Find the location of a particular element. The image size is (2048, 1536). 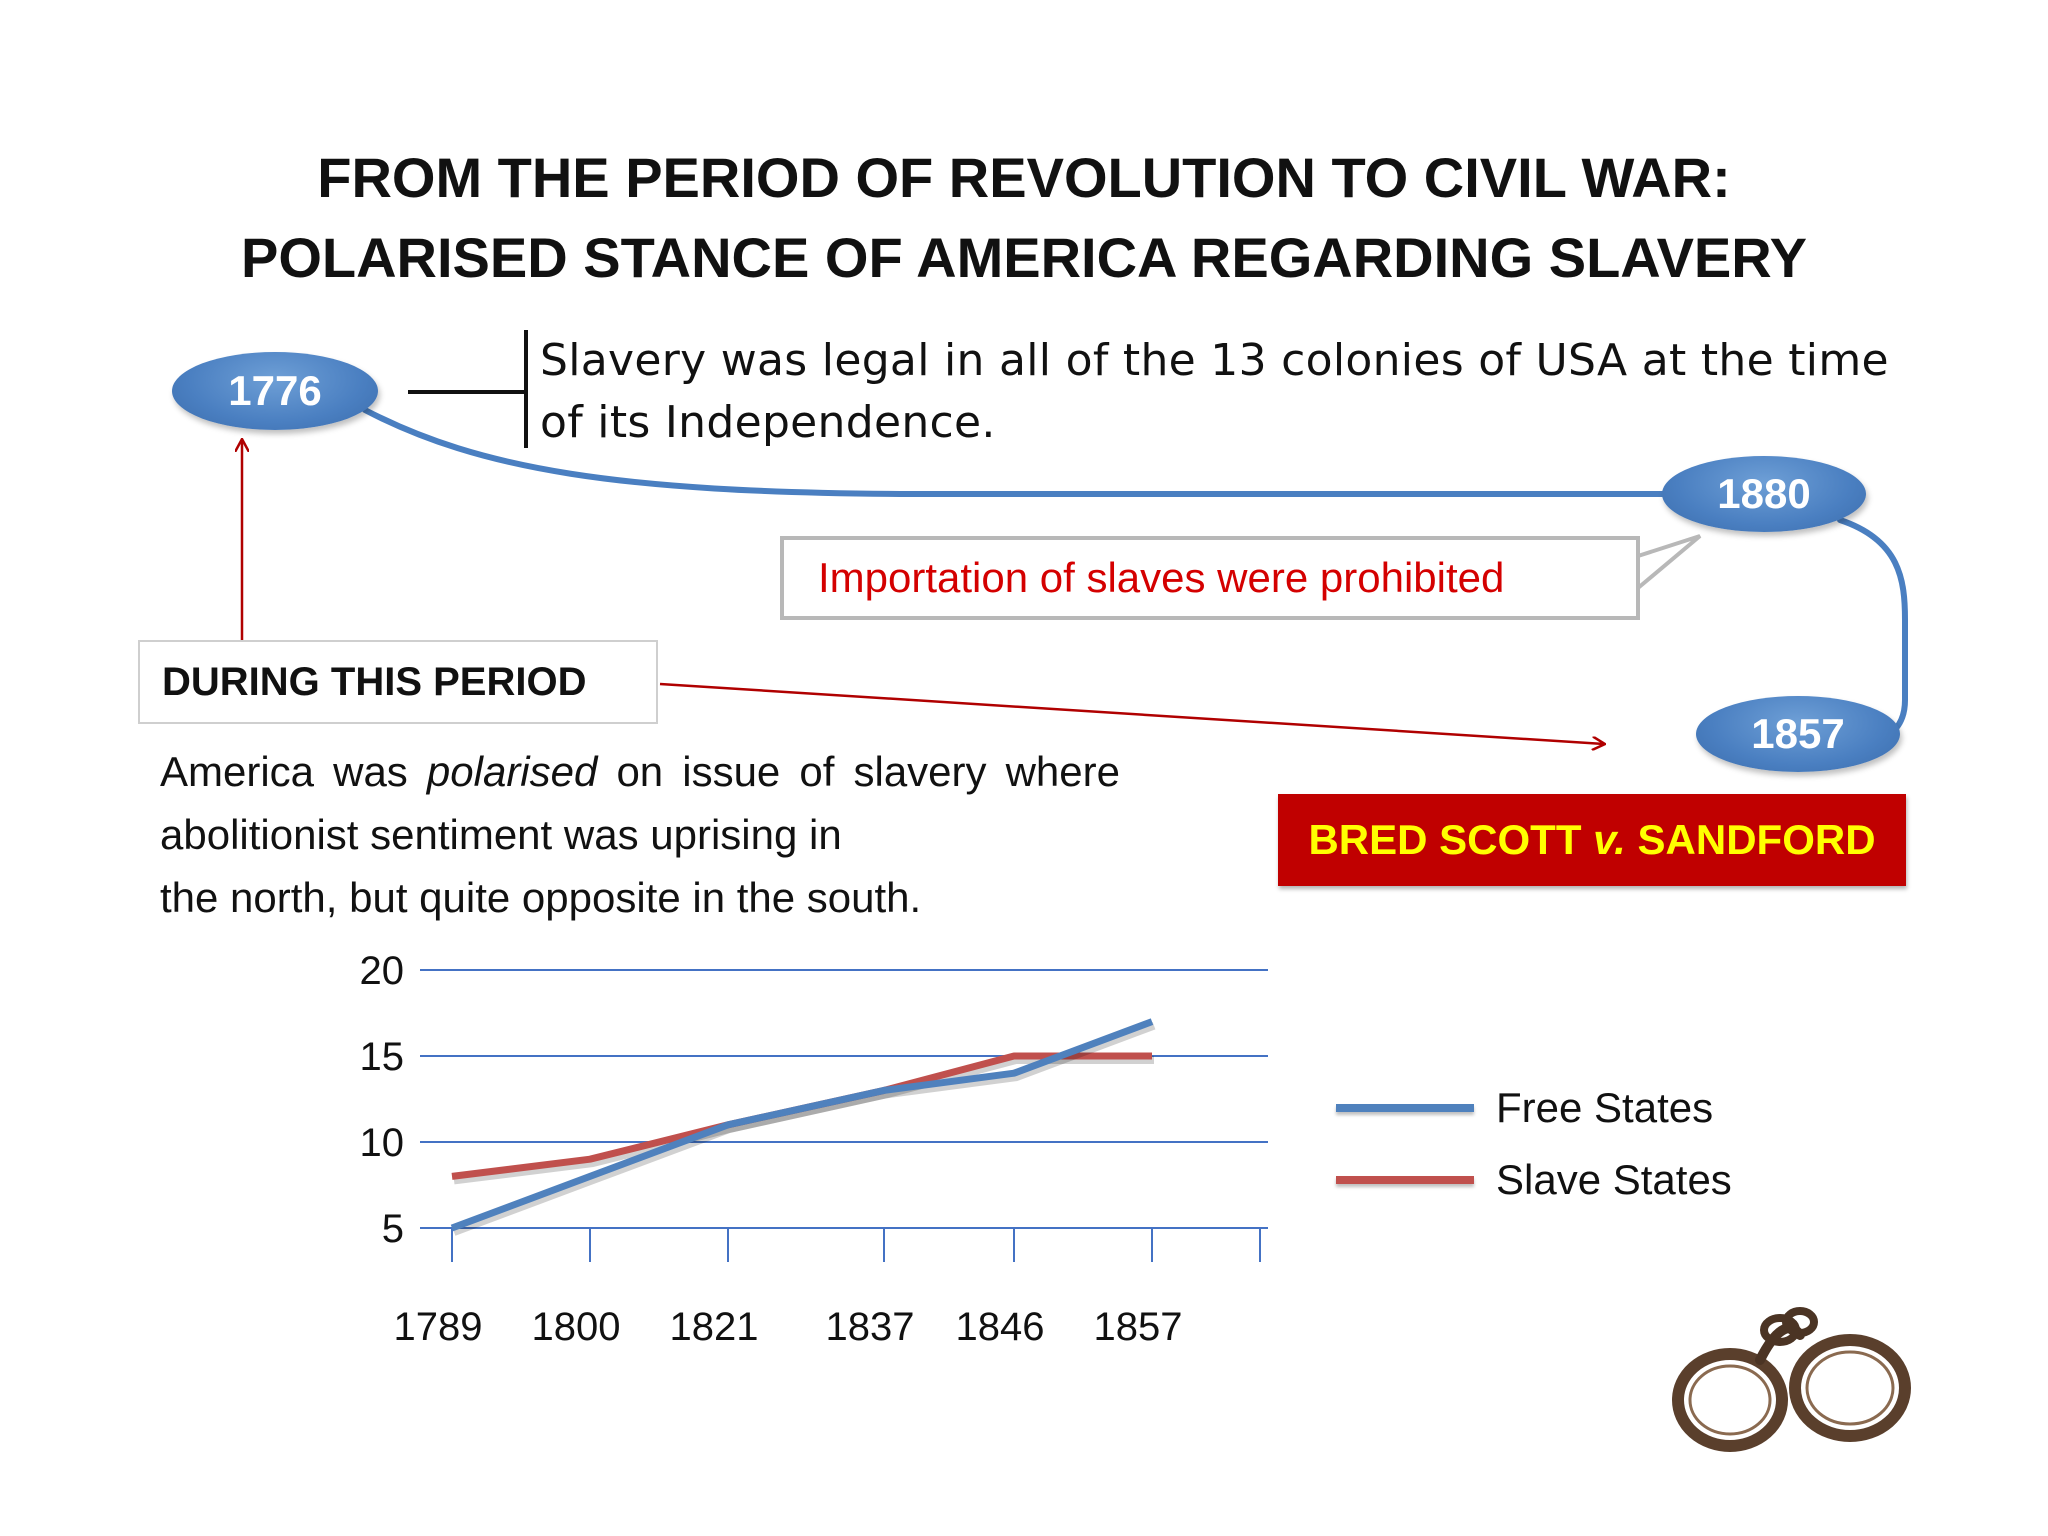

polarised-pre: America was is located at coordinates (293, 771).